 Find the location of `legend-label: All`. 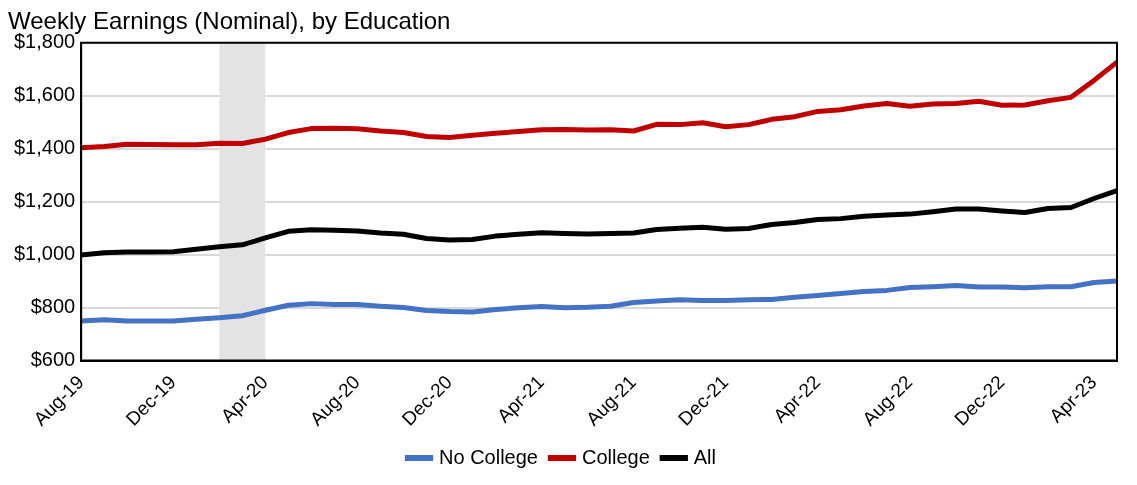

legend-label: All is located at coordinates (704, 456).